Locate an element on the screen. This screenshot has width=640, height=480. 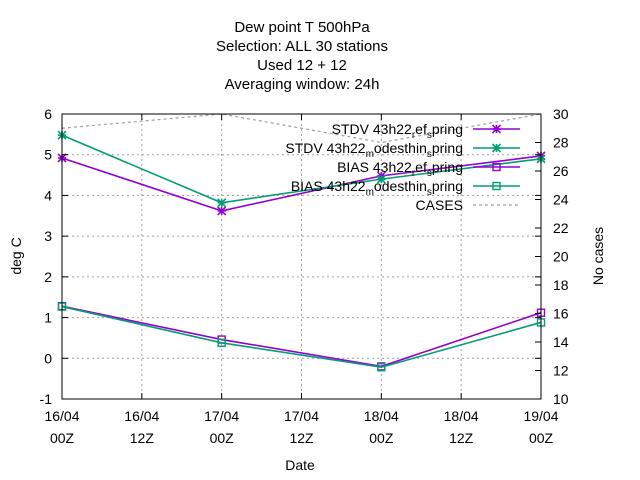
title-line: Used 12 + 12 is located at coordinates (302, 65).